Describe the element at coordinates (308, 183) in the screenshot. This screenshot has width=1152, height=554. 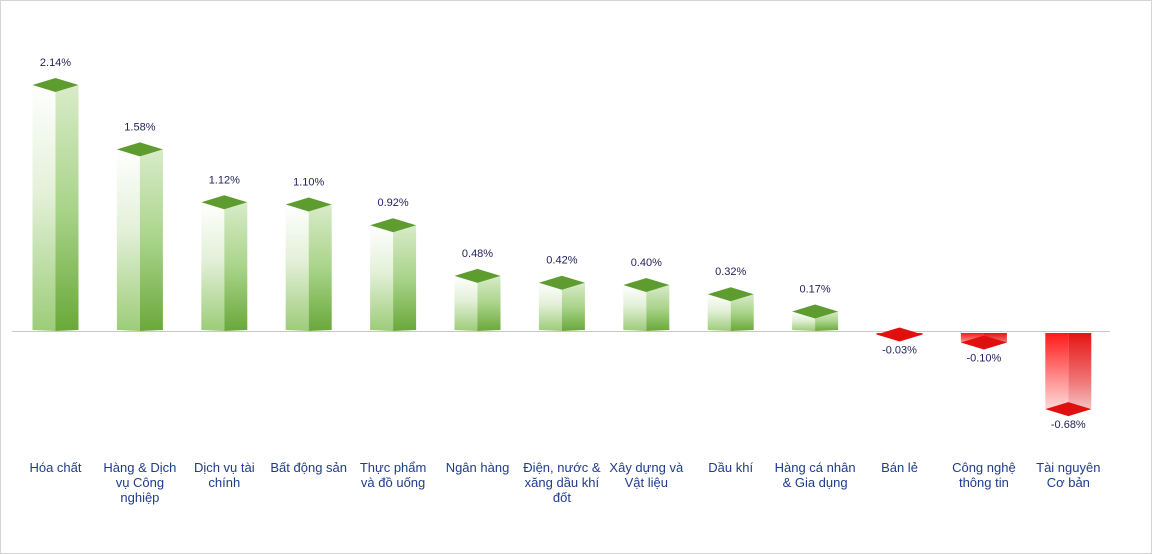
I see `value-label: 1.10%` at that location.